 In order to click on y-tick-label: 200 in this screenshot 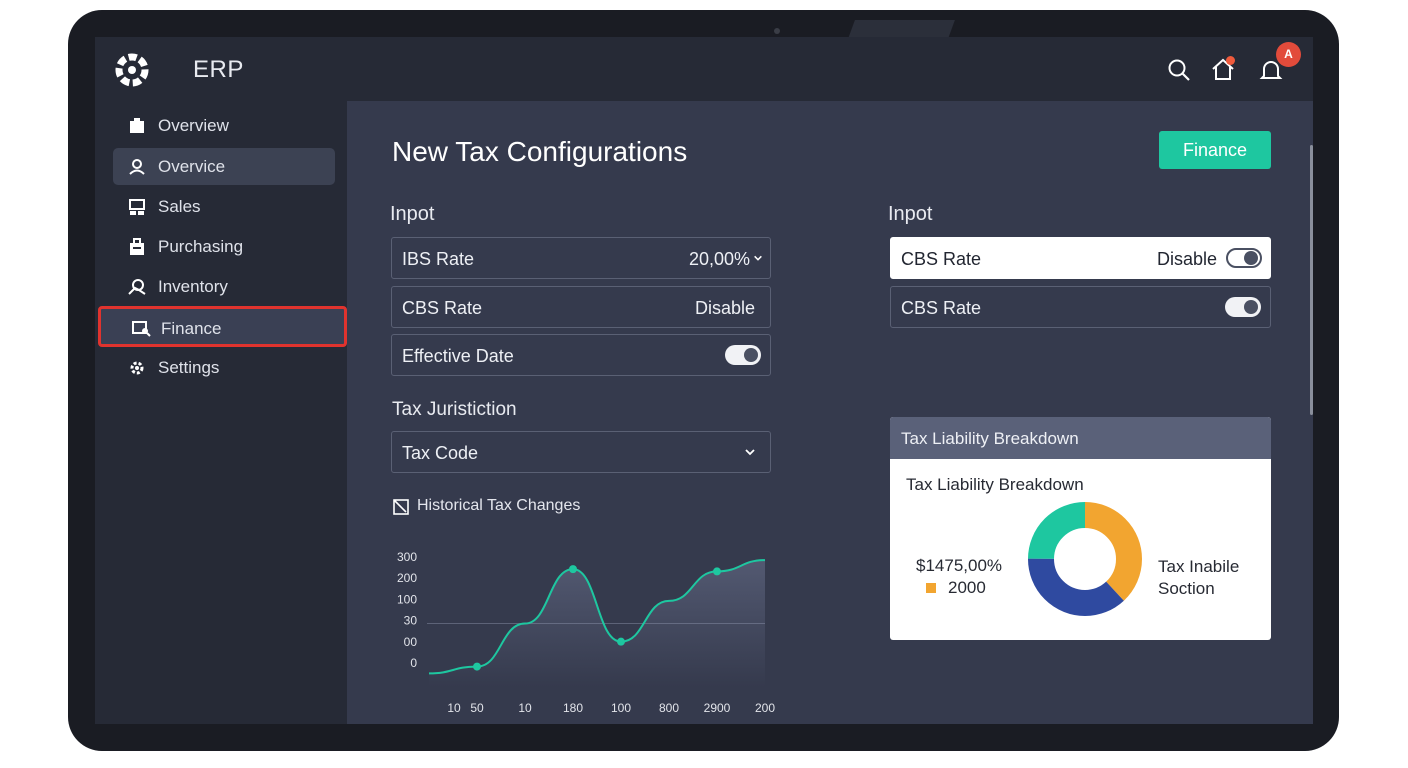, I will do `click(407, 578)`.